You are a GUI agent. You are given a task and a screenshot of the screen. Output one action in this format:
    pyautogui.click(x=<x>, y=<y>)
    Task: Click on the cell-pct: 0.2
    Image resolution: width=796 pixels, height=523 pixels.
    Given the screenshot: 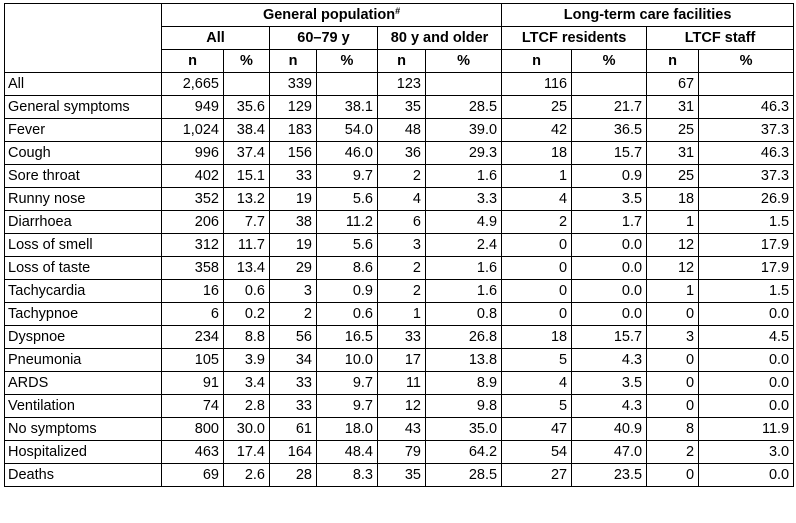 What is the action you would take?
    pyautogui.click(x=246, y=314)
    